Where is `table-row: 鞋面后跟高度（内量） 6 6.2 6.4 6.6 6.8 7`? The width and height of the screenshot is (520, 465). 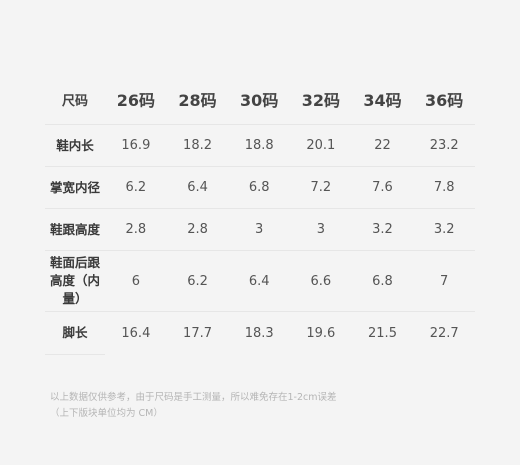
table-row: 鞋面后跟高度（内量） 6 6.2 6.4 6.6 6.8 7 is located at coordinates (260, 281).